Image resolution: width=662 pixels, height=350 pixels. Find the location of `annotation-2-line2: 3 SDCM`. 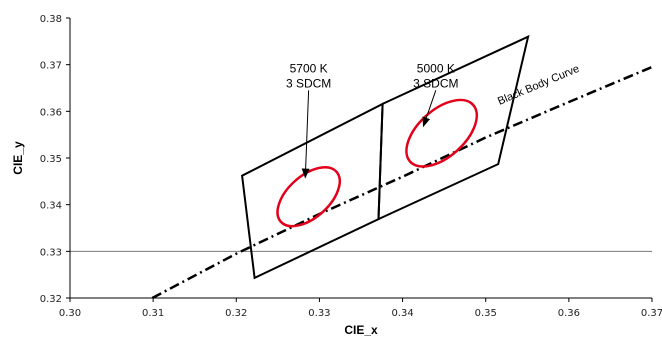

annotation-2-line2: 3 SDCM is located at coordinates (435, 83).